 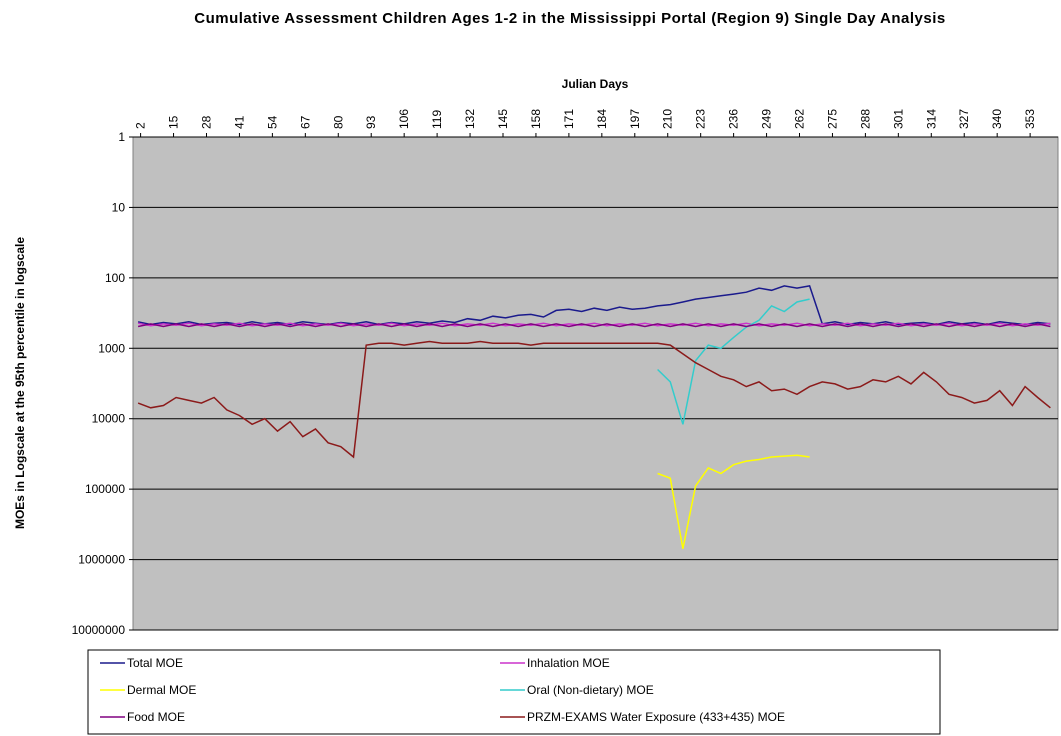 What do you see at coordinates (404, 119) in the screenshot?
I see `x-tick-label: 106` at bounding box center [404, 119].